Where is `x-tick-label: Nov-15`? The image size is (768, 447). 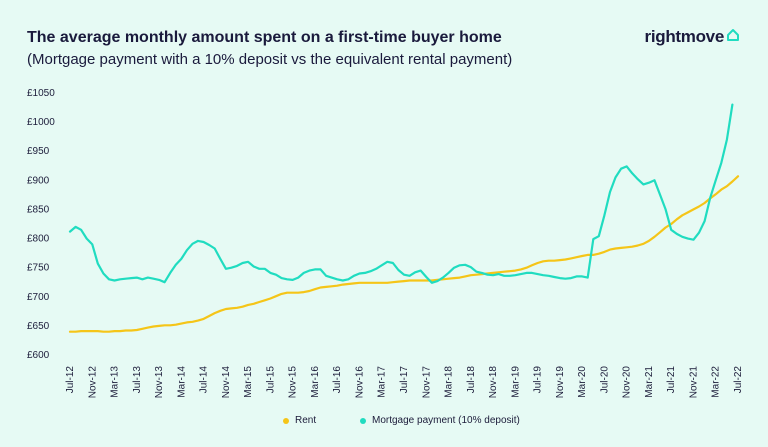
x-tick-label: Nov-15 is located at coordinates (293, 382).